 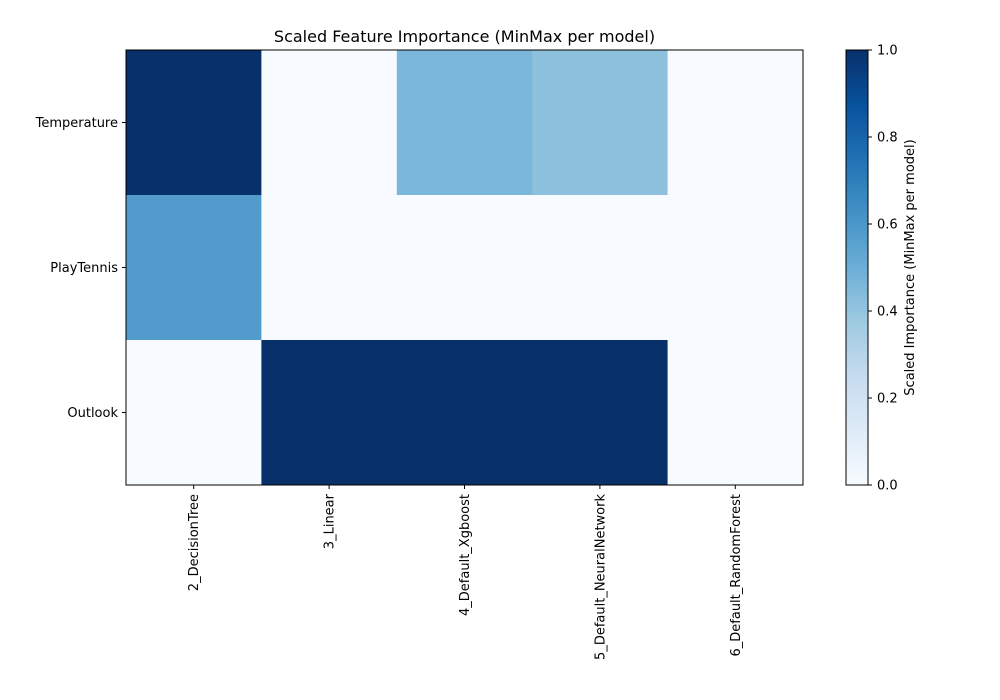 I want to click on x-tick-label: 4_Default_Xgboost, so click(x=465, y=555).